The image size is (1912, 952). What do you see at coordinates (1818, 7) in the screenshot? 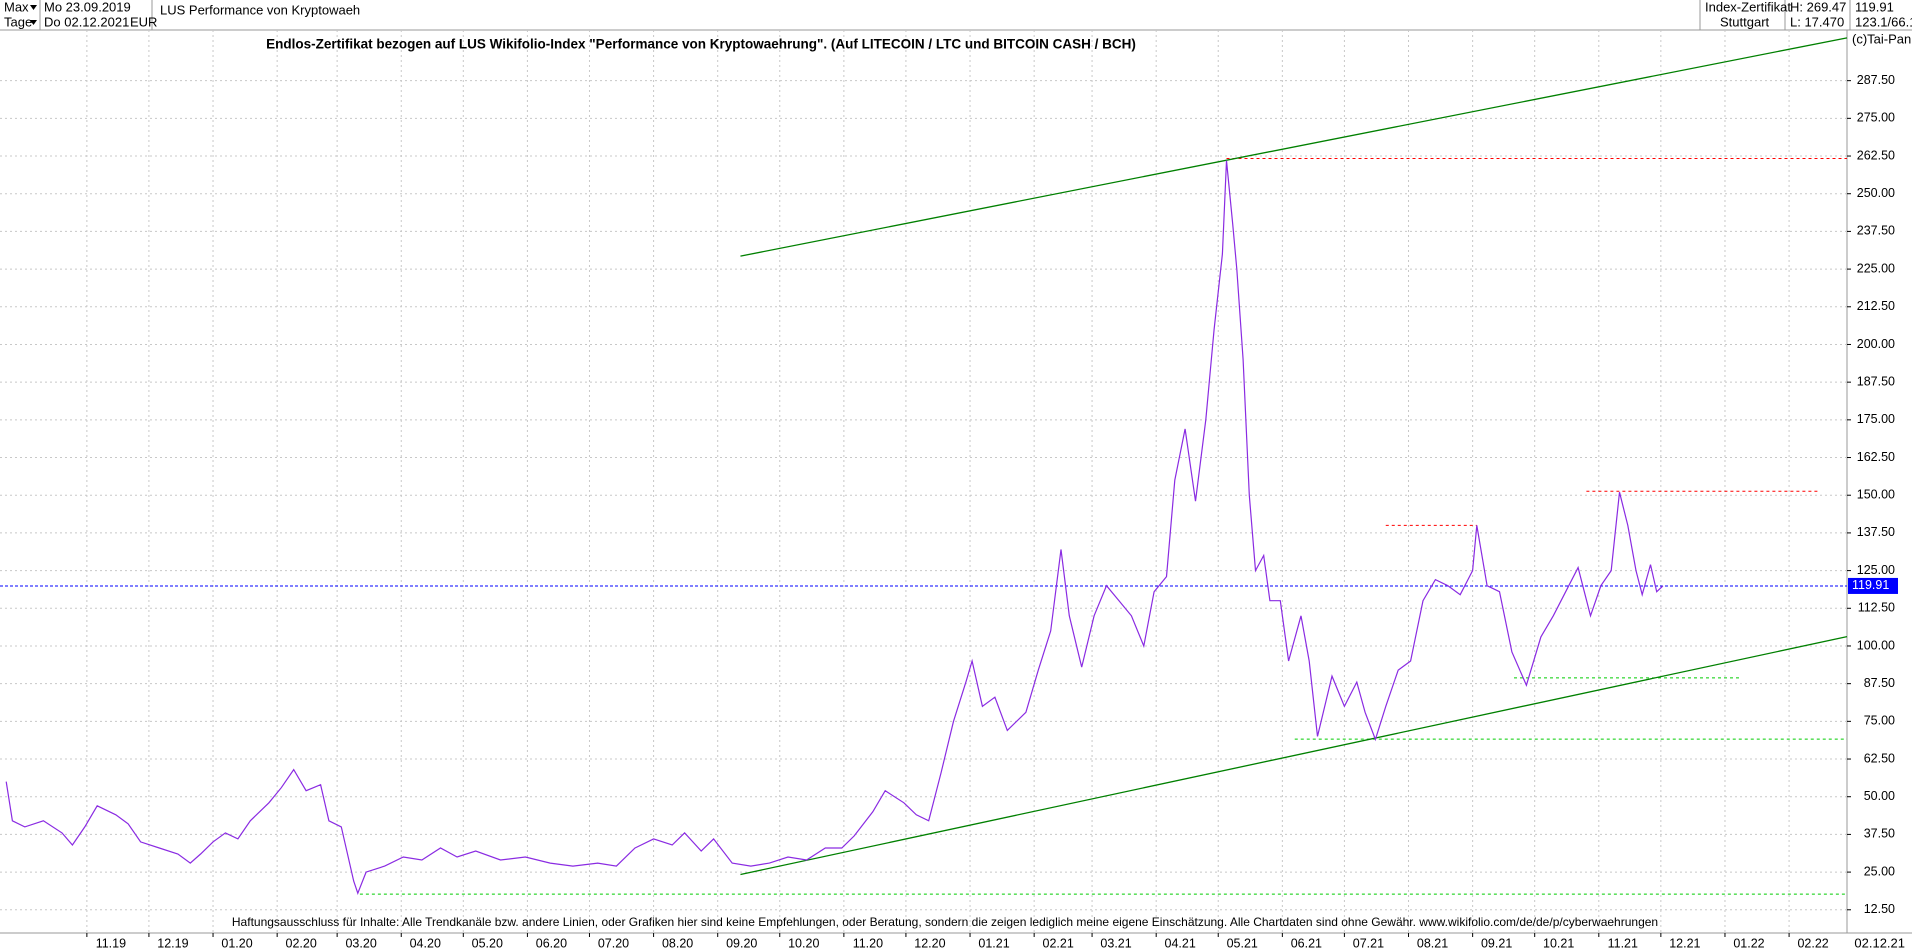
I see `high: H: 269.47` at bounding box center [1818, 7].